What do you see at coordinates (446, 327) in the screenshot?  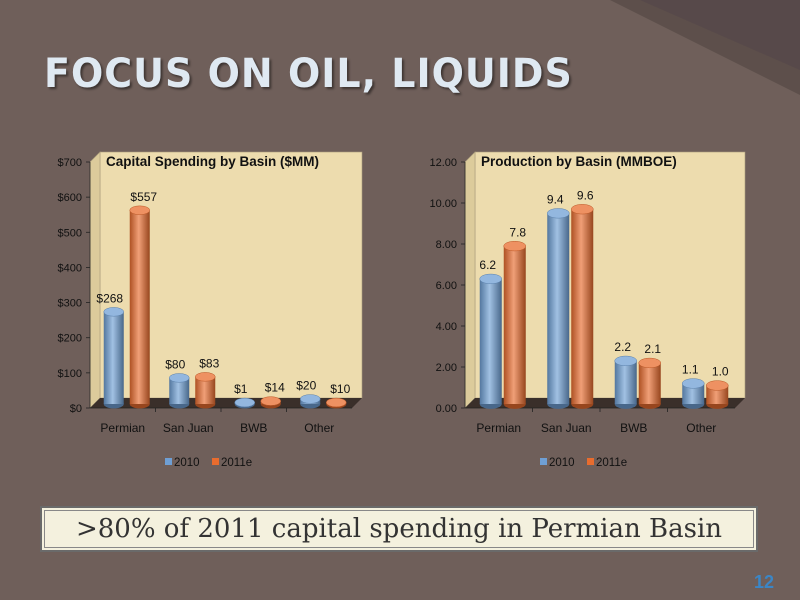 I see `y-tick-label: 4.00` at bounding box center [446, 327].